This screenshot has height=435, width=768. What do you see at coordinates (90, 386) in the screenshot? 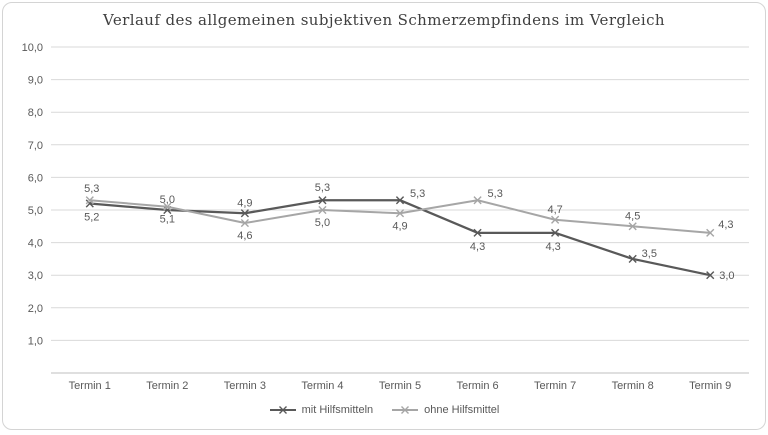
I see `x-category-label: Termin 1` at bounding box center [90, 386].